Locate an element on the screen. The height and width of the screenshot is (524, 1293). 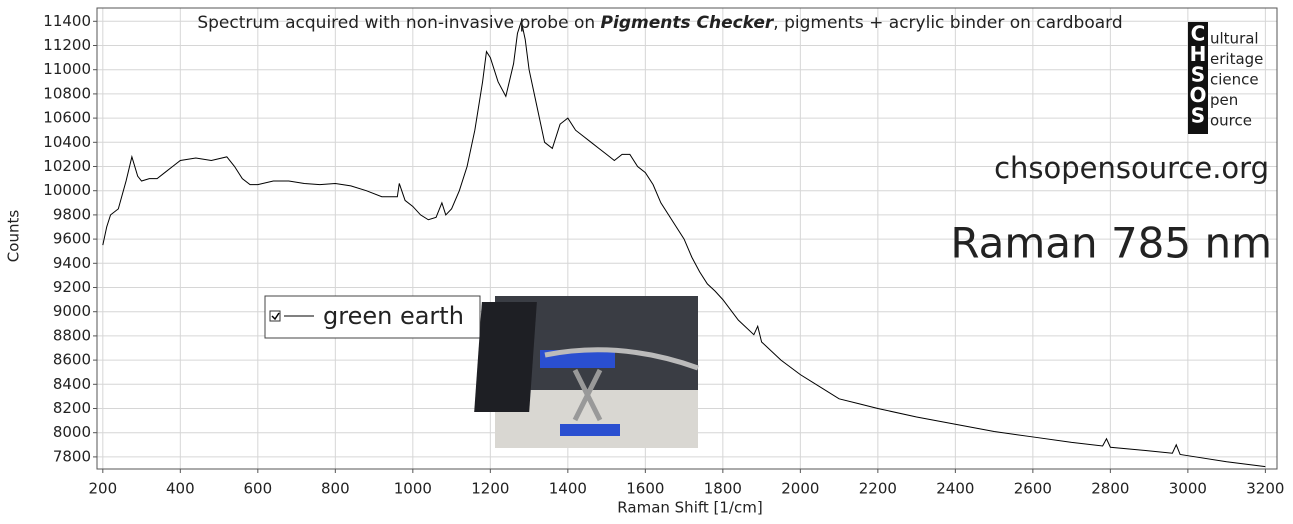
y-tick-label: 9400 is located at coordinates (72, 263).